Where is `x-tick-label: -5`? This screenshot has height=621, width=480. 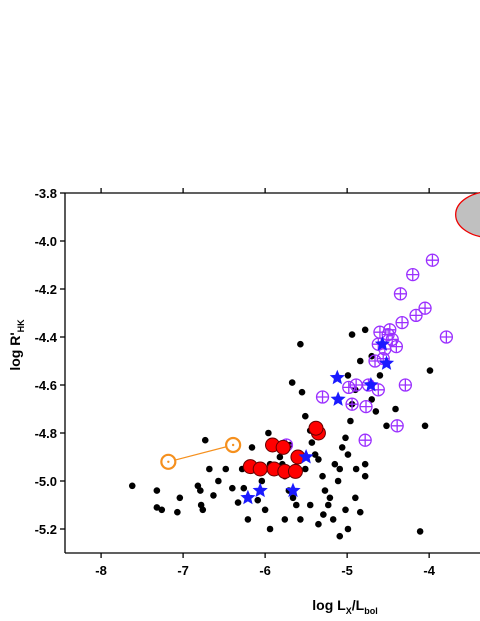
x-tick-label: -5 is located at coordinates (347, 570).